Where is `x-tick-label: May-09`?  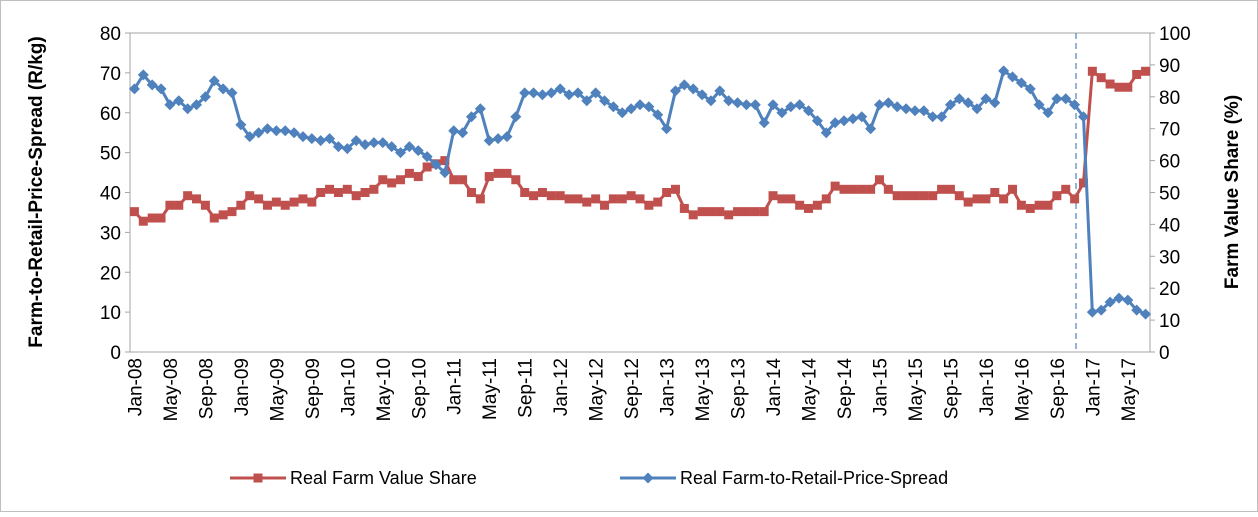
x-tick-label: May-09 is located at coordinates (277, 389).